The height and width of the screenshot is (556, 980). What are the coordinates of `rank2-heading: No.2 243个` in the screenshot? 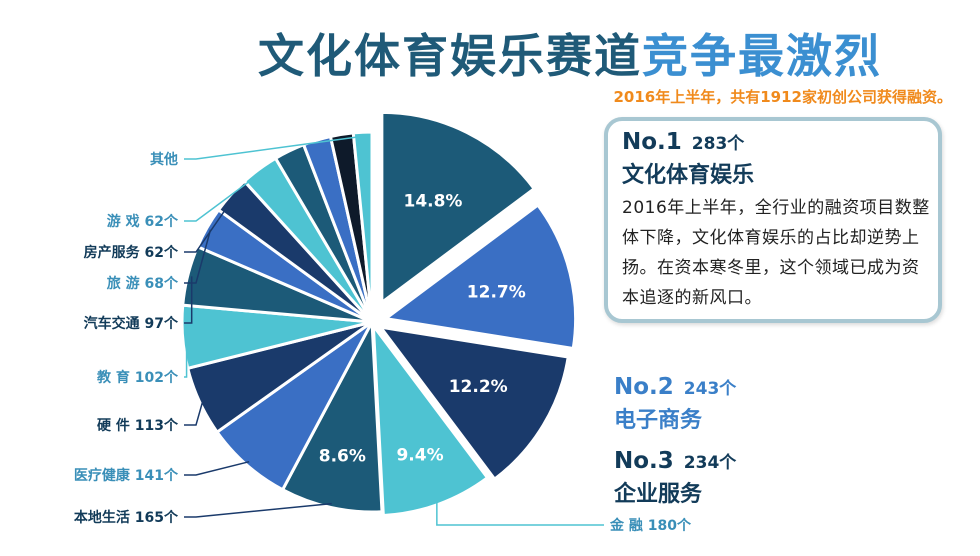 It's located at (675, 387).